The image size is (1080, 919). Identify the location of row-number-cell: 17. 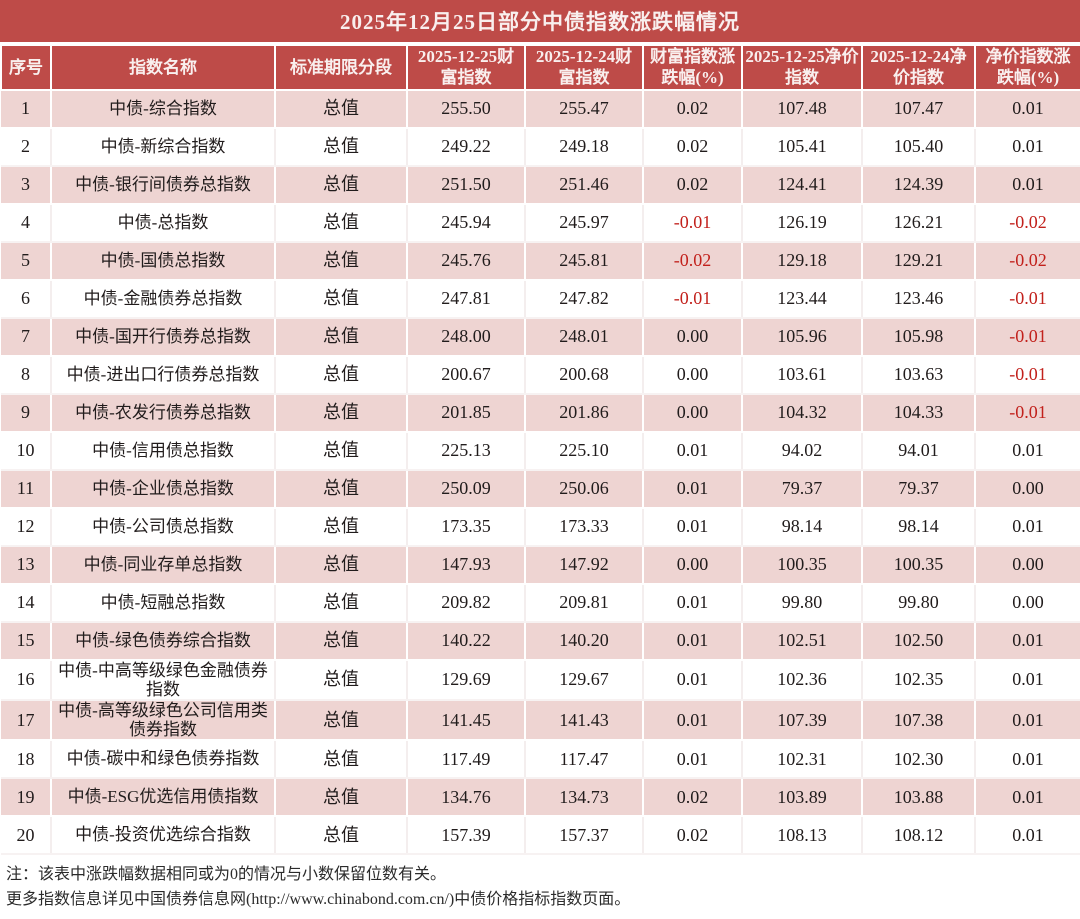
(26, 720).